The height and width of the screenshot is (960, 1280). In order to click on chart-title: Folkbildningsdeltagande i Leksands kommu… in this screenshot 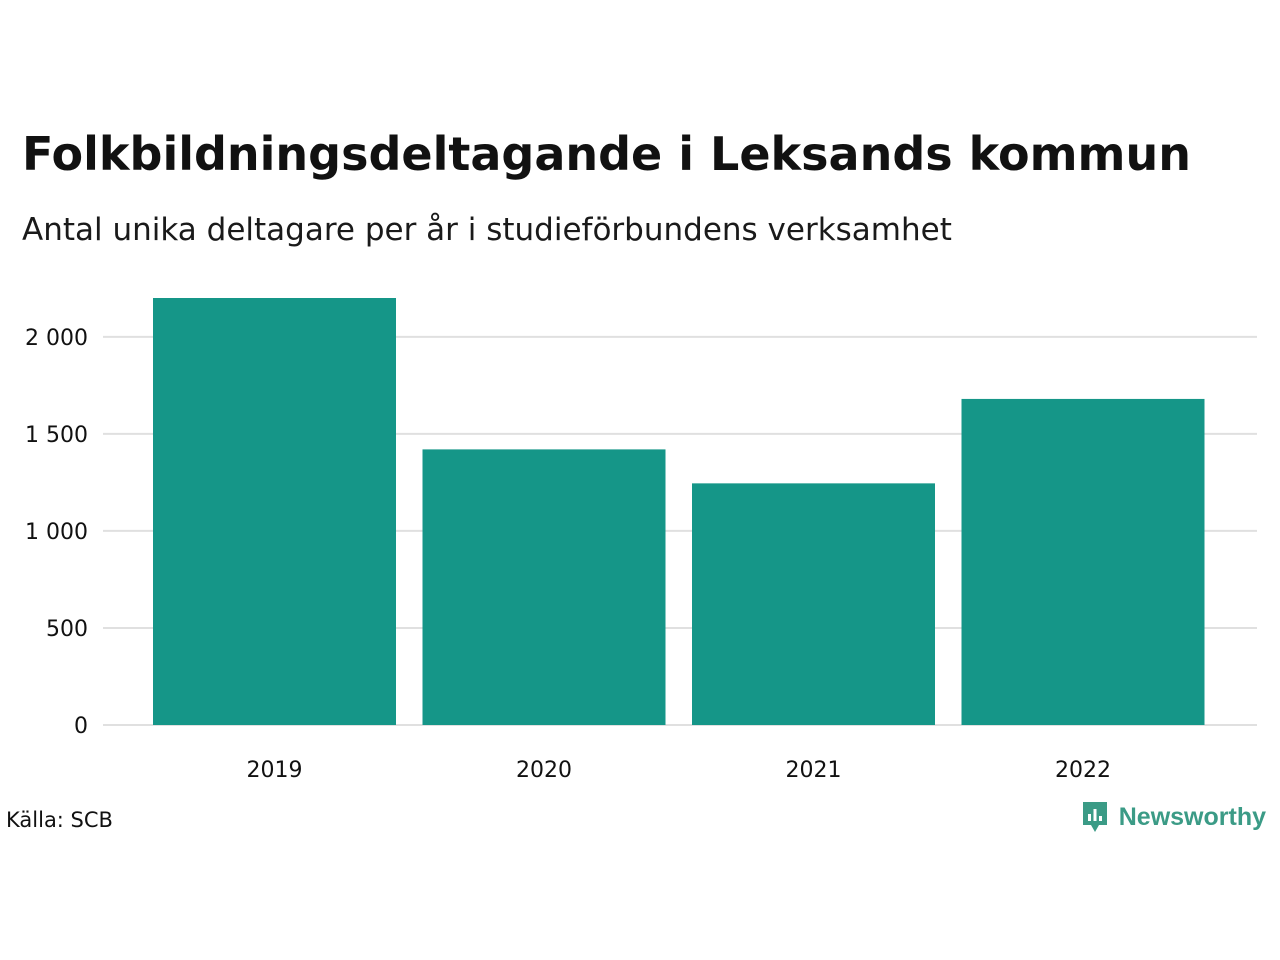, I will do `click(606, 154)`.